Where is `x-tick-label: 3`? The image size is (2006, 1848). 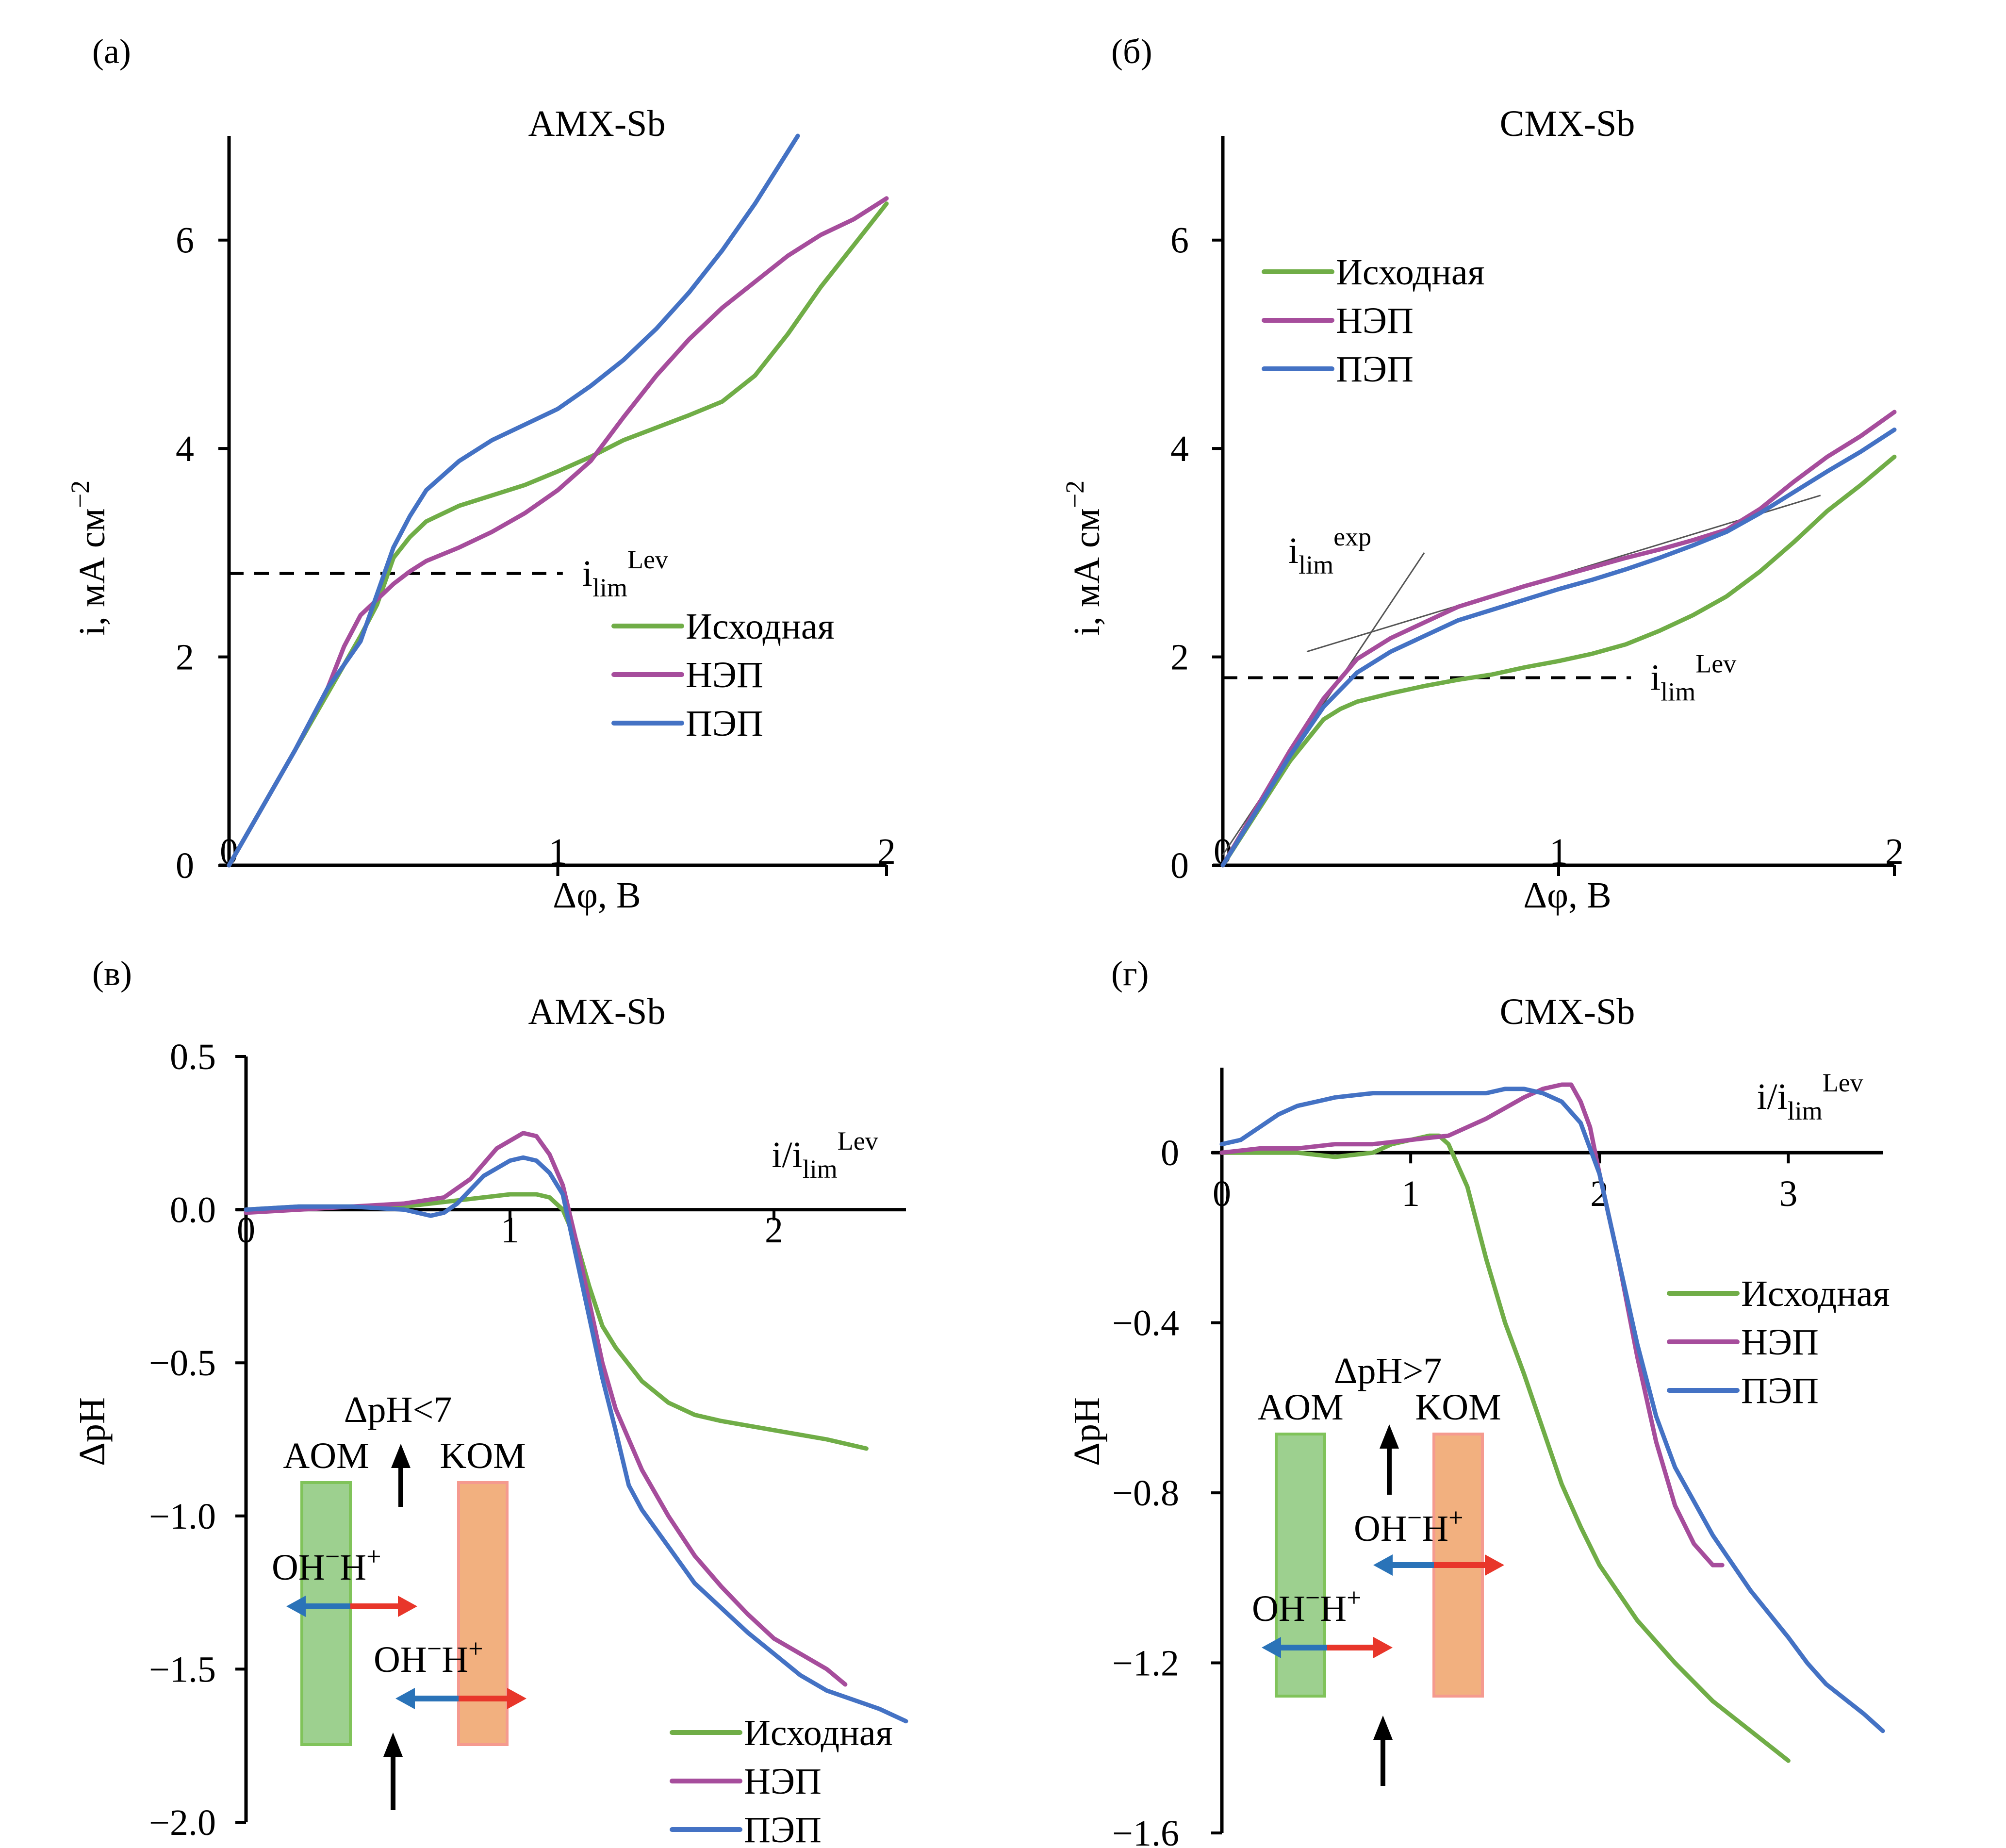 x-tick-label: 3 is located at coordinates (1788, 1193).